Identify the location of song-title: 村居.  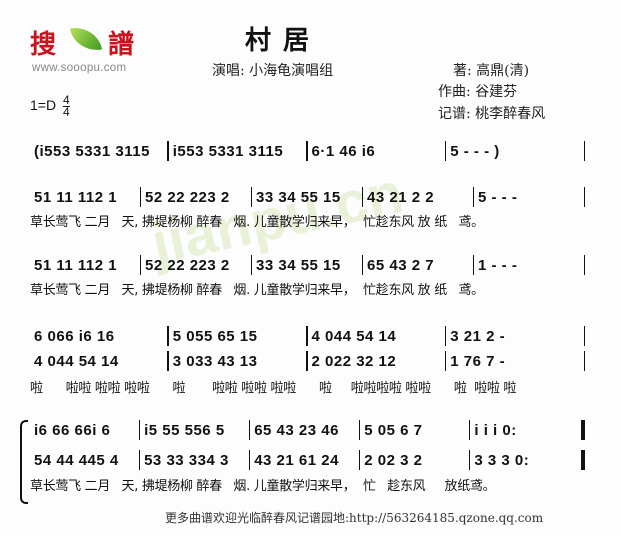
(283, 41).